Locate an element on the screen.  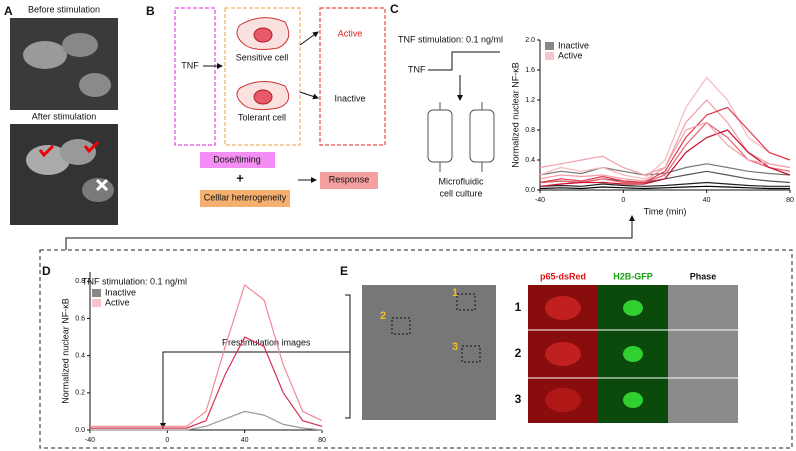
input-box is located at coordinates (195, 76).